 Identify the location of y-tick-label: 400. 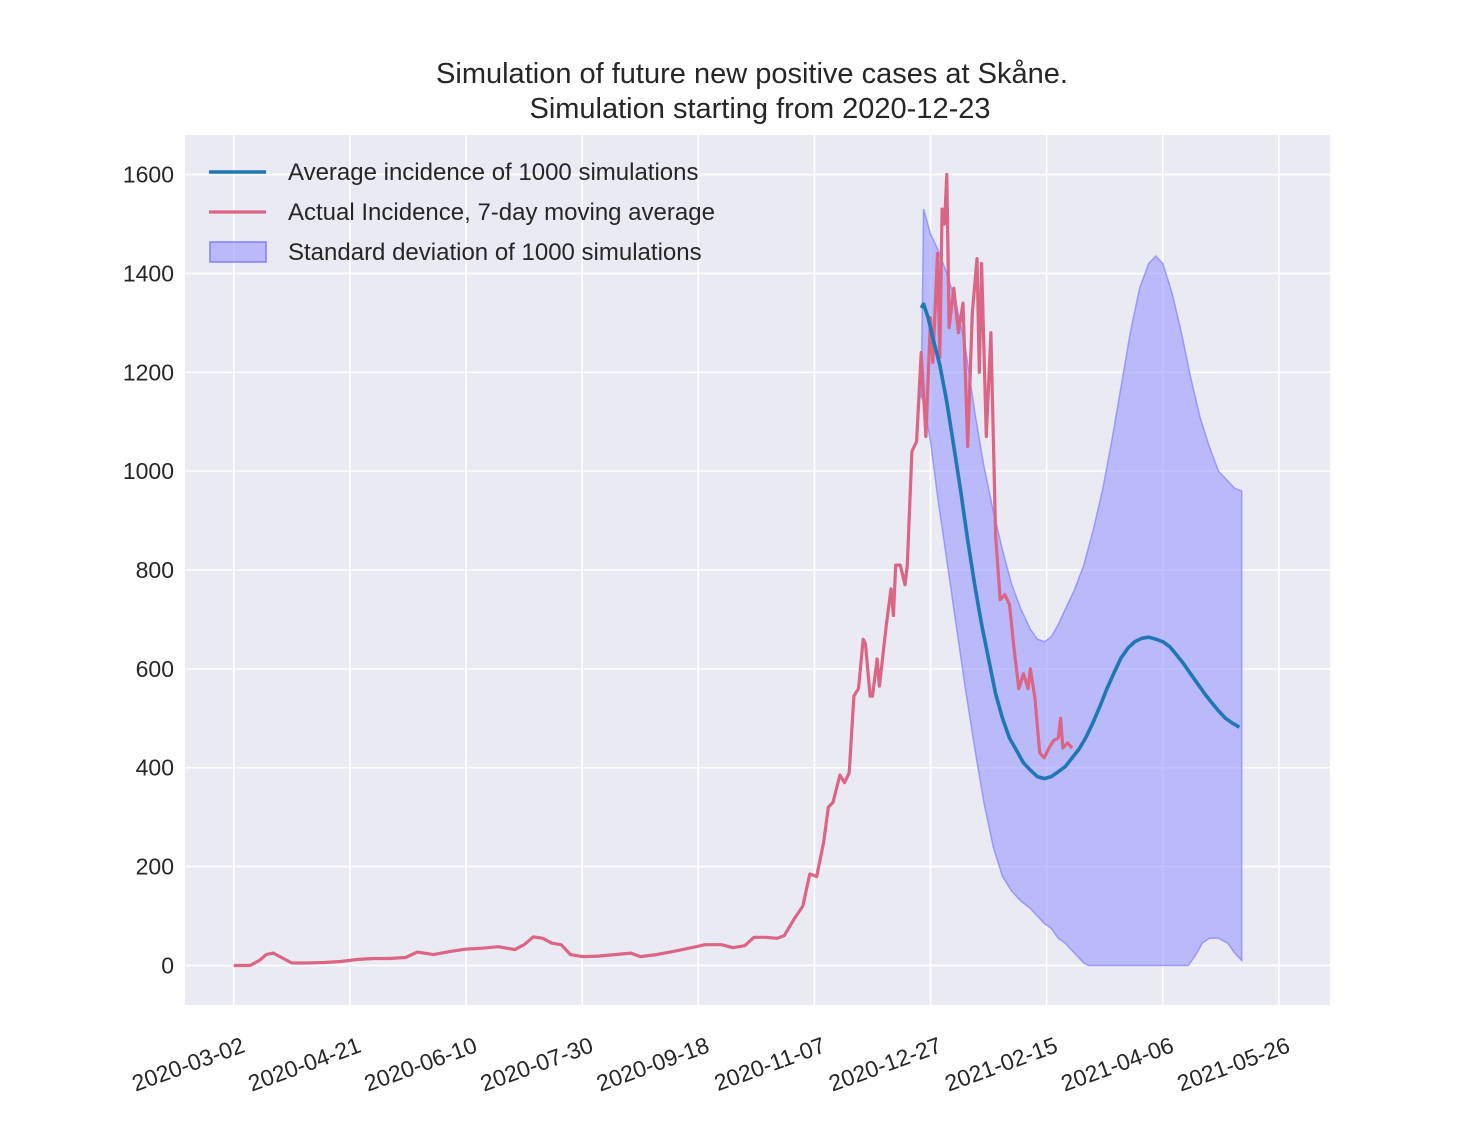
(155, 768).